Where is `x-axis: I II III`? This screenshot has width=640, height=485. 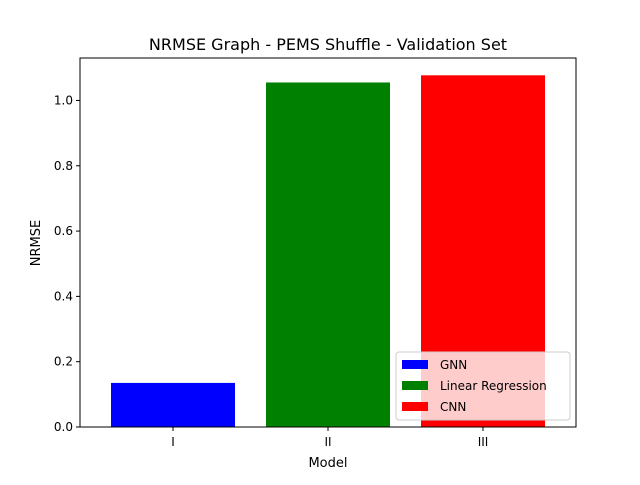 x-axis: I II III is located at coordinates (329, 438).